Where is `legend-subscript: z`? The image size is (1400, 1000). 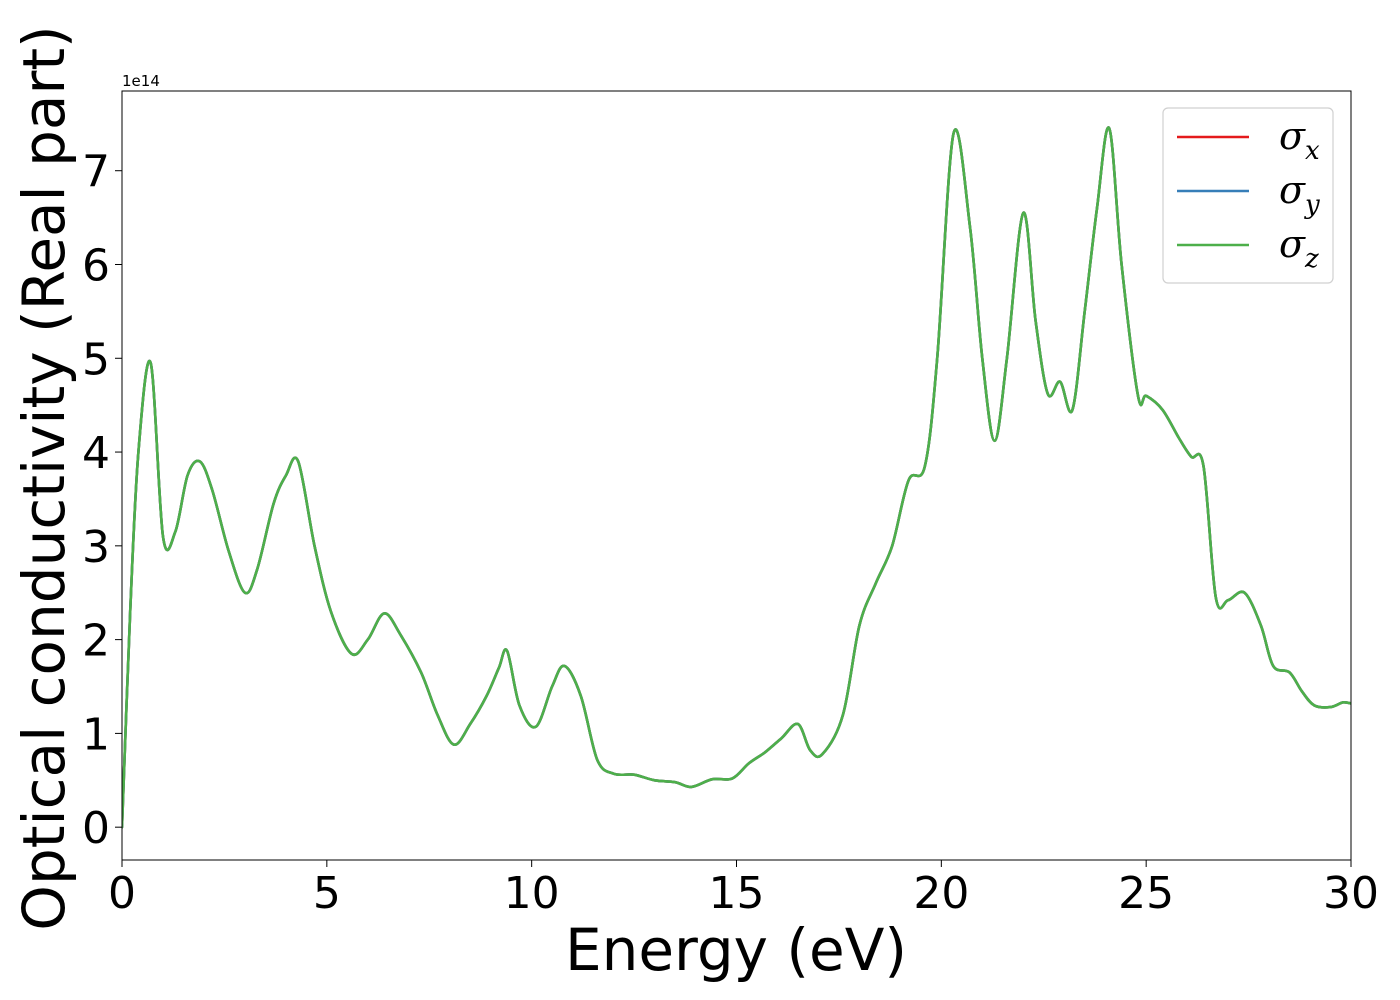 legend-subscript: z is located at coordinates (1311, 259).